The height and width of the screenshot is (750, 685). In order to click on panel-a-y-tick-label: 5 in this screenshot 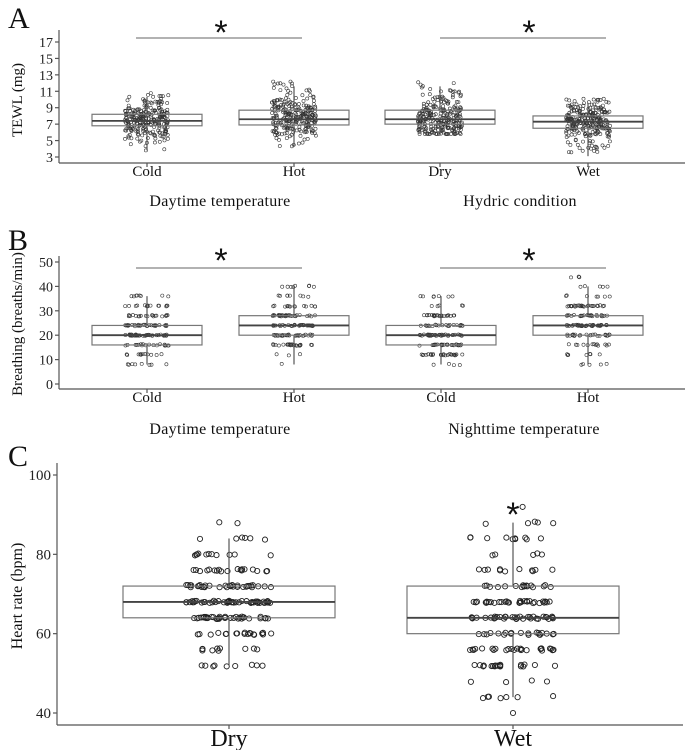, I will do `click(49, 142)`.